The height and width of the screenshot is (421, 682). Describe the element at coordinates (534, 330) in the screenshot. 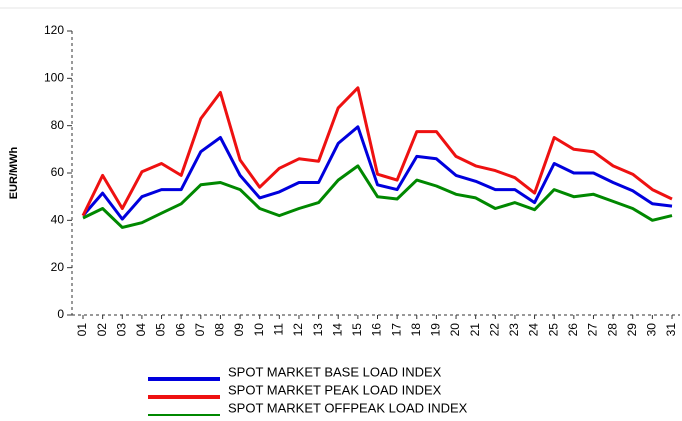

I see `x-tick-label: 24` at that location.